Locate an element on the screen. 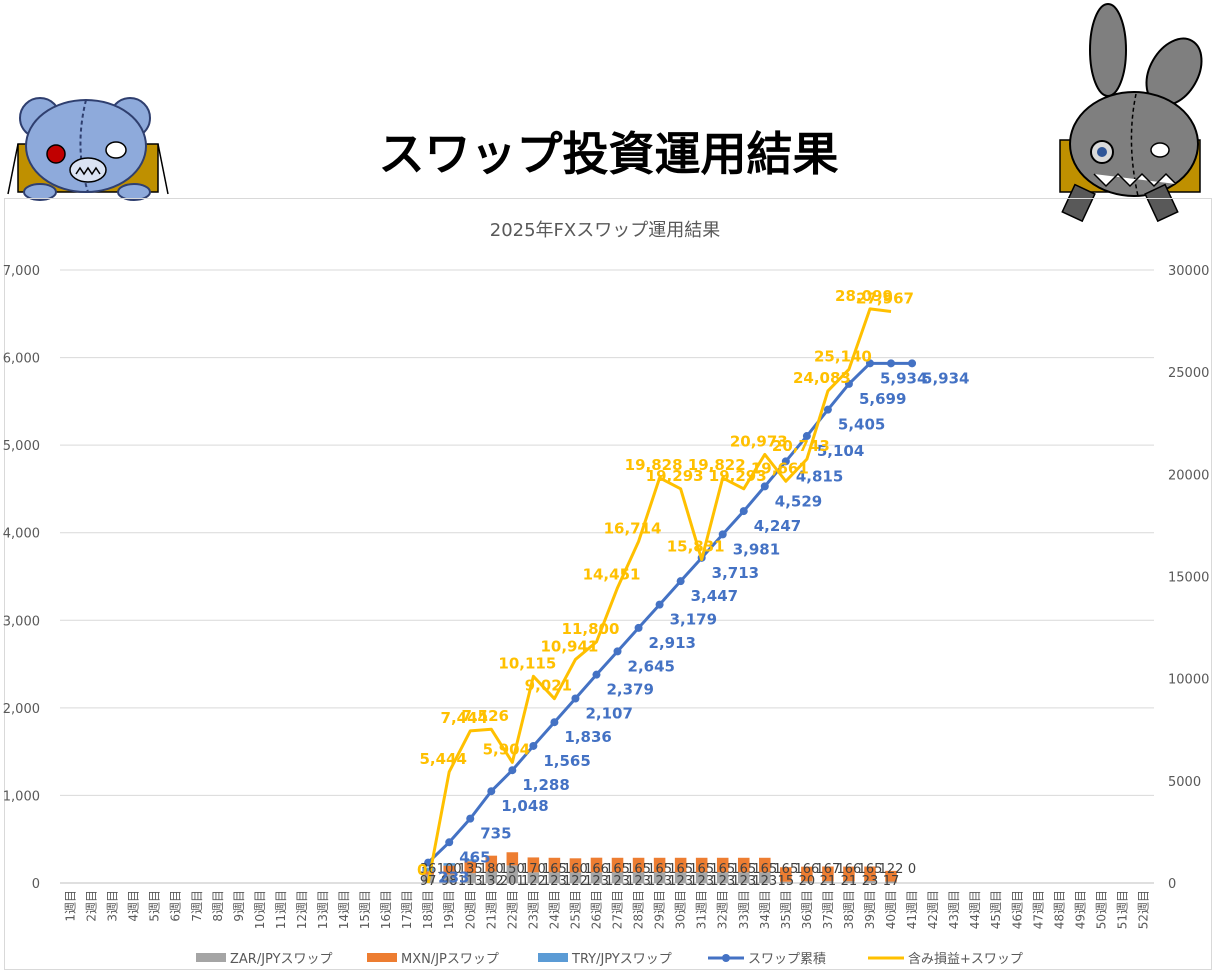 This screenshot has height=975, width=1217. data-label-unrealized-plus-swap: 19,828 is located at coordinates (654, 465).